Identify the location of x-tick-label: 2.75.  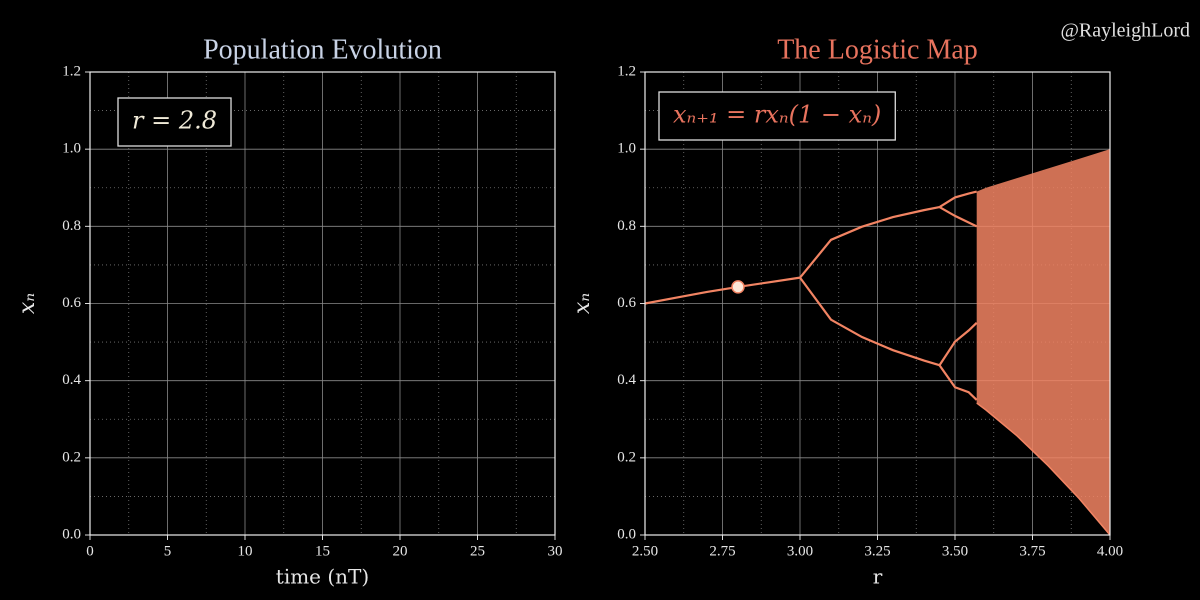
(722, 551).